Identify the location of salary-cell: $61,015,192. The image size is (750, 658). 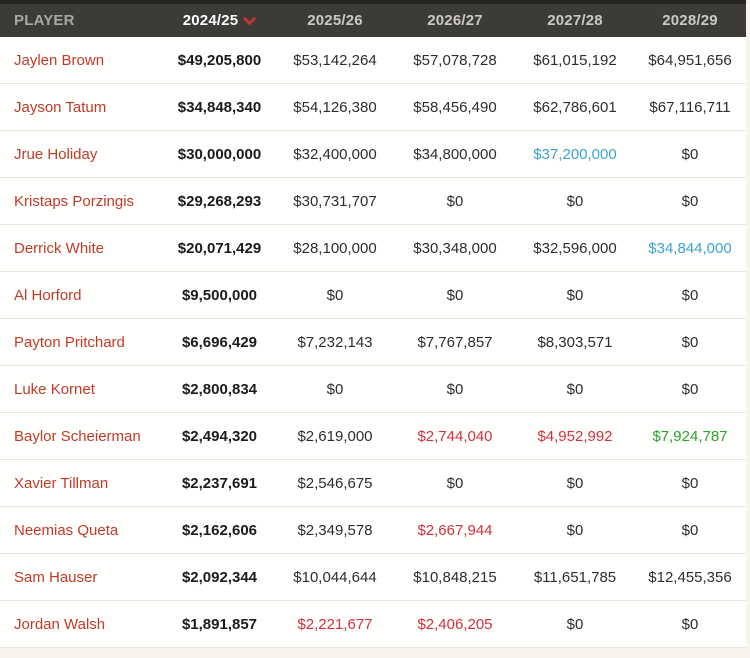
(575, 60).